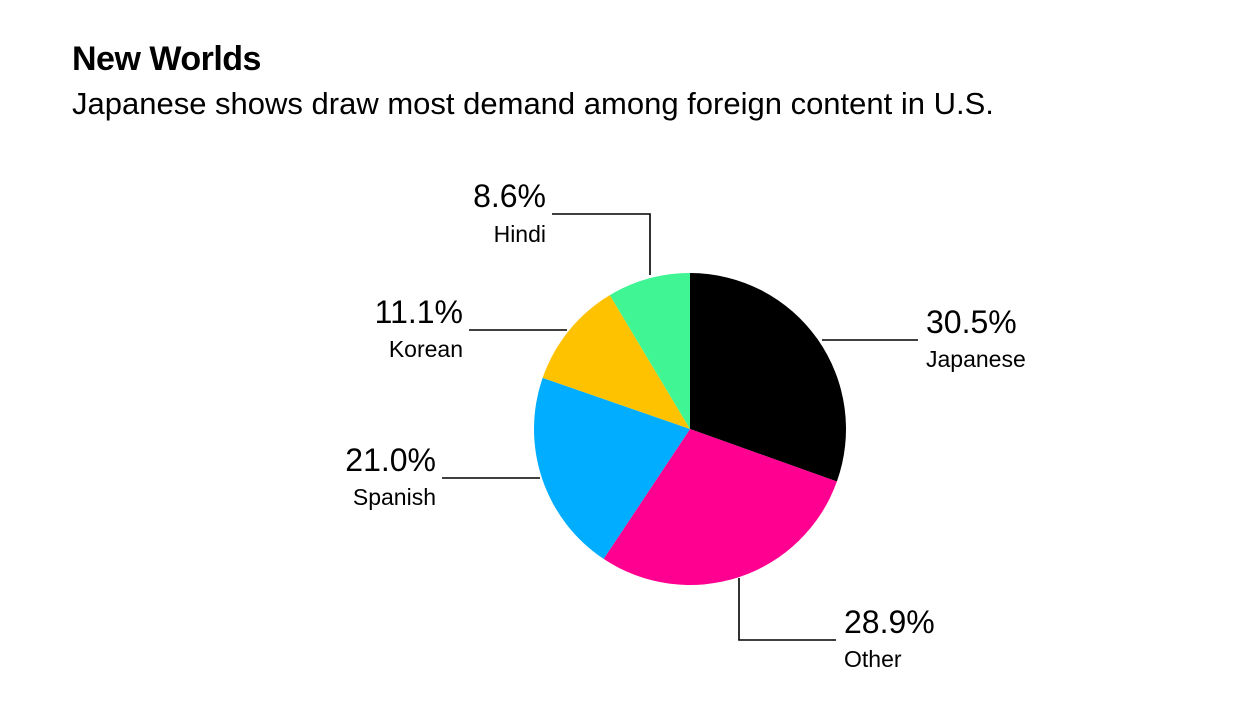 The height and width of the screenshot is (712, 1256). What do you see at coordinates (787, 609) in the screenshot?
I see `leader-line-other` at bounding box center [787, 609].